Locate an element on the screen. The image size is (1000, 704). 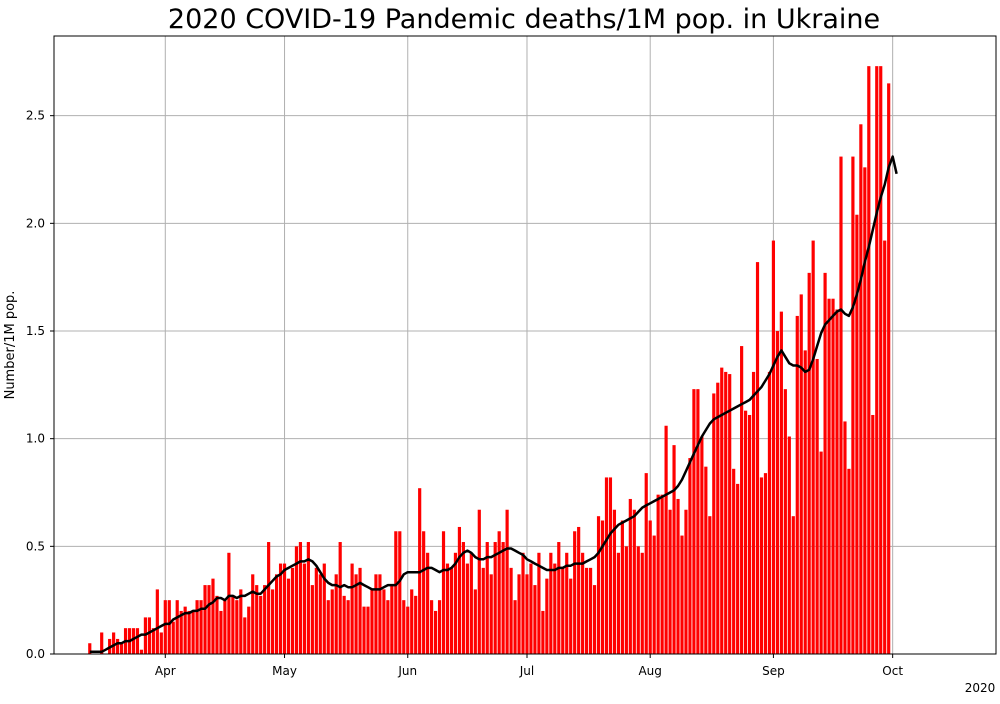
y-tick-label: 2.5 is located at coordinates (35, 116).